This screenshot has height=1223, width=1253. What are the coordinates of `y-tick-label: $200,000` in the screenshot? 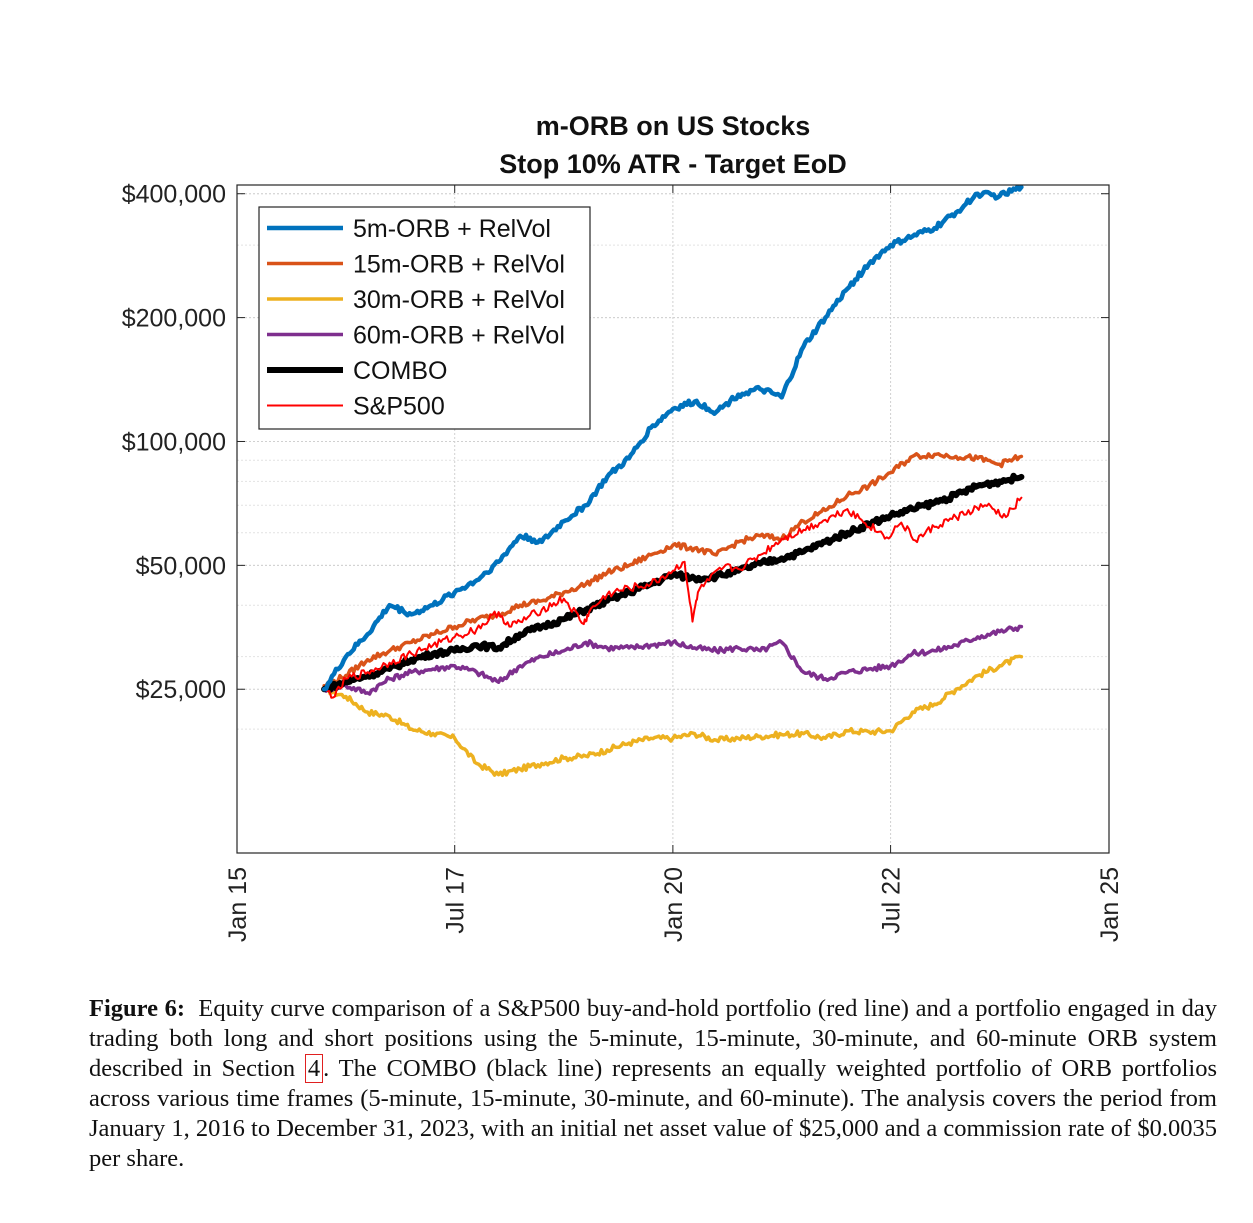 It's located at (174, 319).